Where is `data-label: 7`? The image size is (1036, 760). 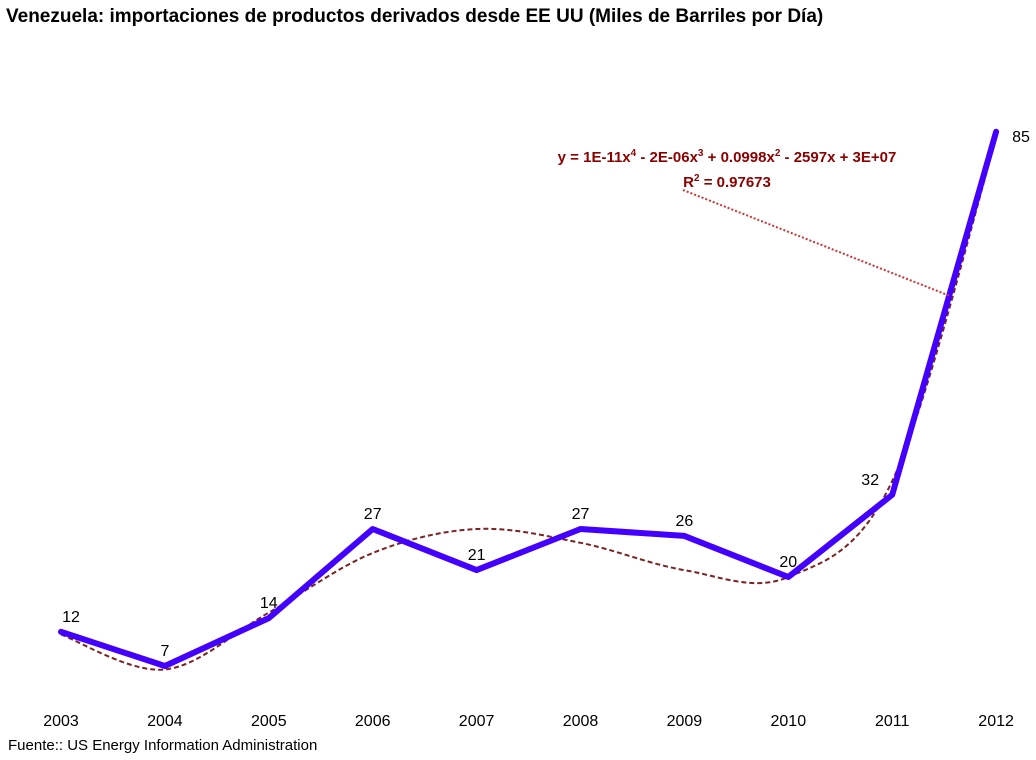 data-label: 7 is located at coordinates (164, 651).